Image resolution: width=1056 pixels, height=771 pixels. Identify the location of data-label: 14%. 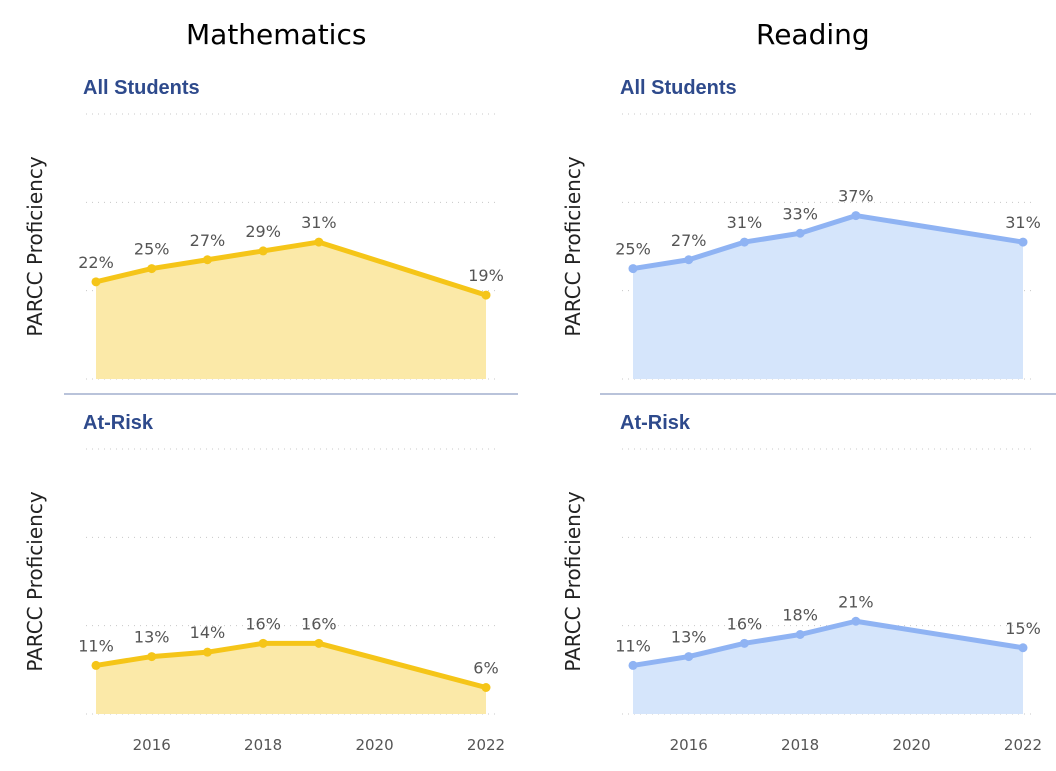
(208, 632).